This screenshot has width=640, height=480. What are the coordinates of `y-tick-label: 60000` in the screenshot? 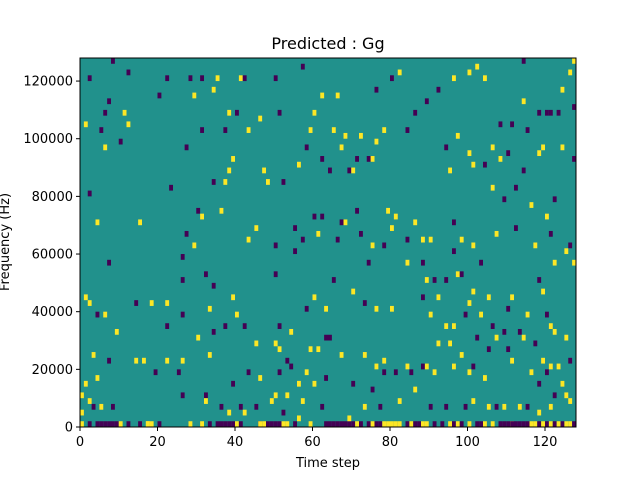 It's located at (52, 255).